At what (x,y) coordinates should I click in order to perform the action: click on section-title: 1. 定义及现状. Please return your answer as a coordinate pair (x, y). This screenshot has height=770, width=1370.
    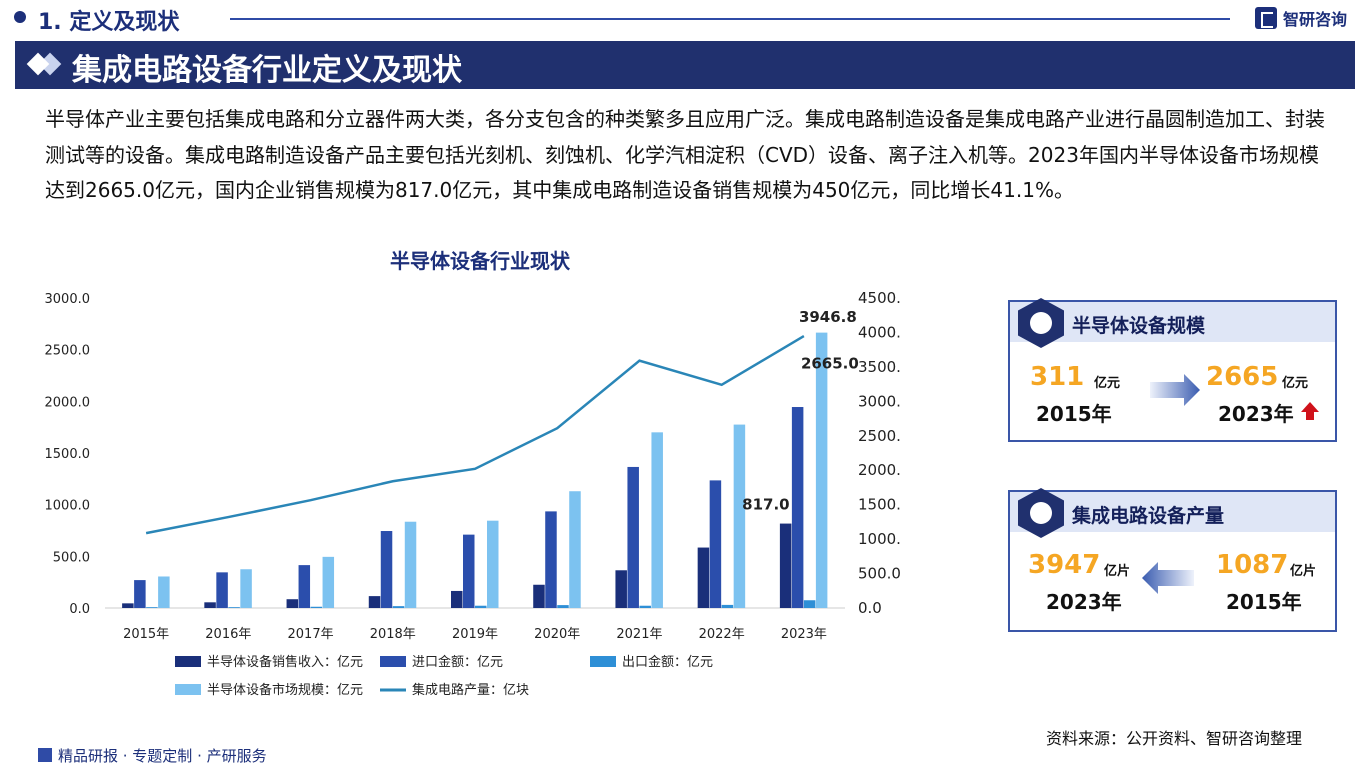
    Looking at the image, I should click on (109, 22).